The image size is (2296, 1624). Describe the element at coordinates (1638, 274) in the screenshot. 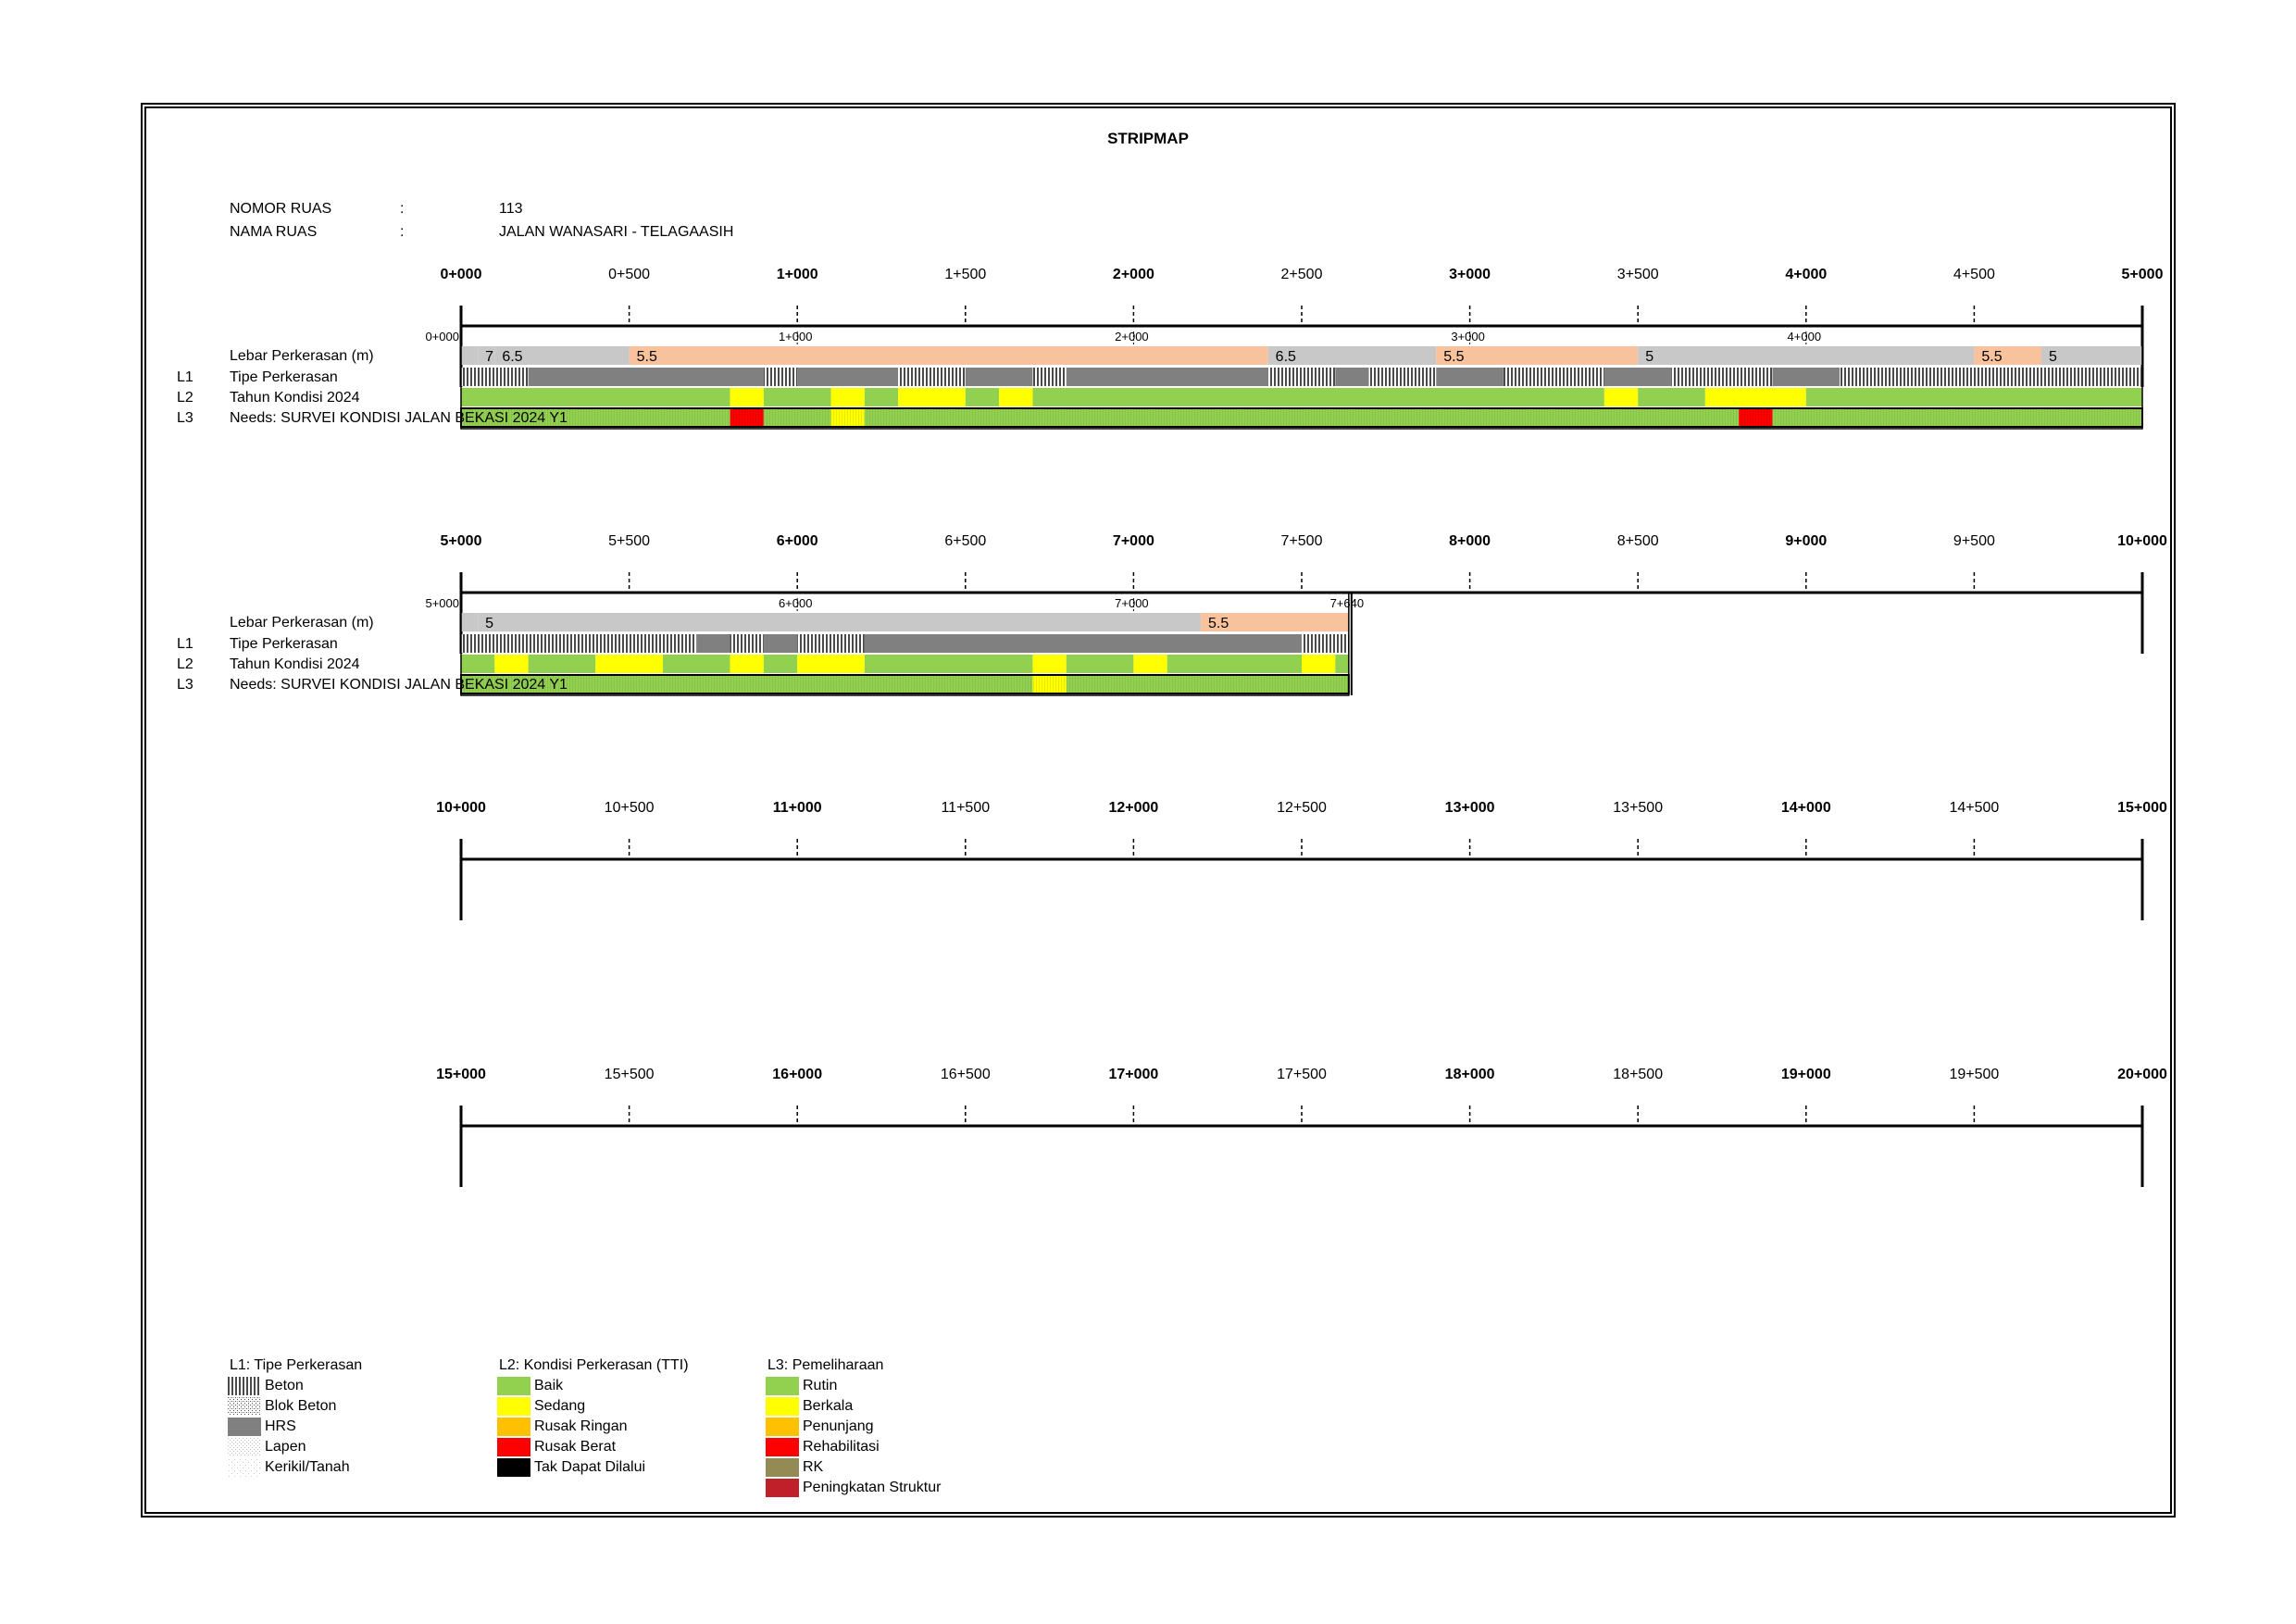

I see `tick-label: 3+500` at that location.